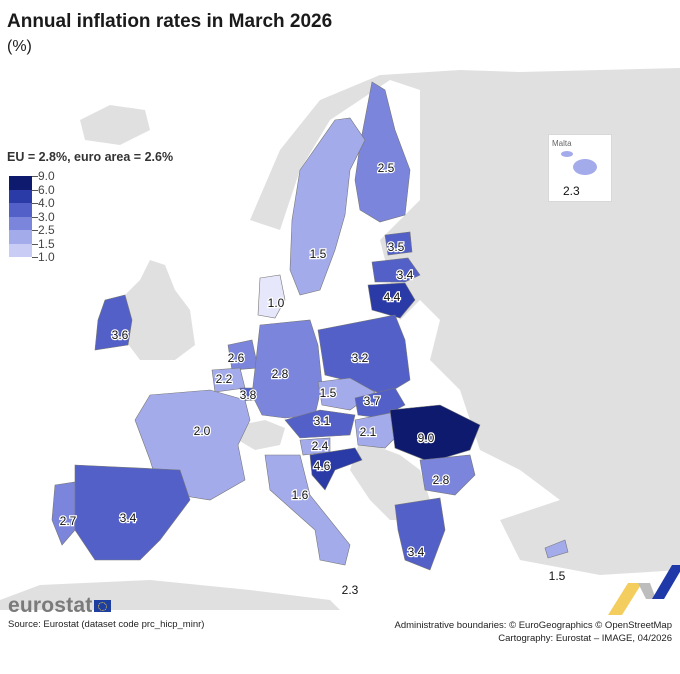  What do you see at coordinates (392, 297) in the screenshot?
I see `value-label-lithuania: 4.4` at bounding box center [392, 297].